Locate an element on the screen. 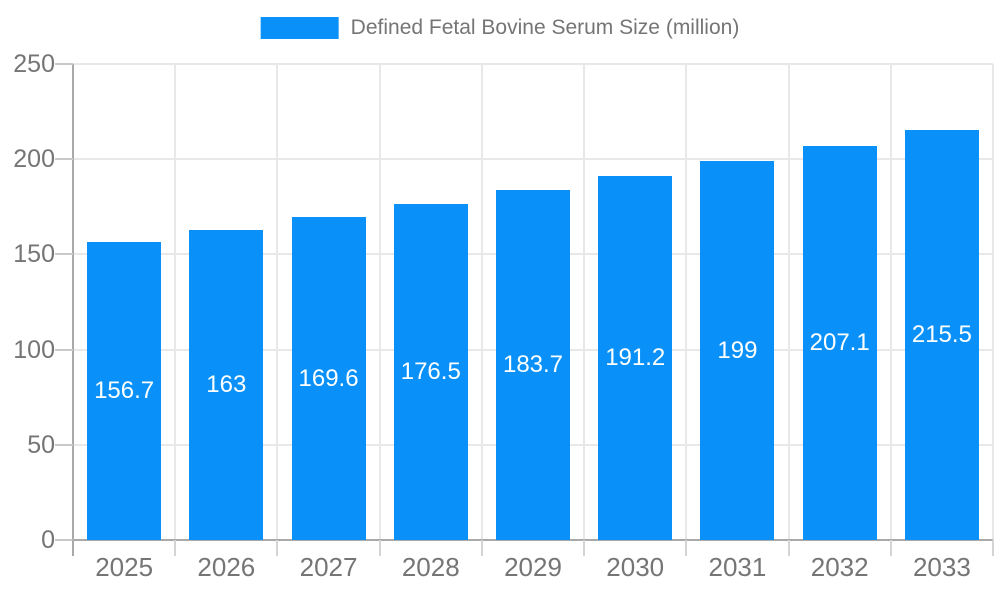  bar-value-label: 156.7 is located at coordinates (124, 390).